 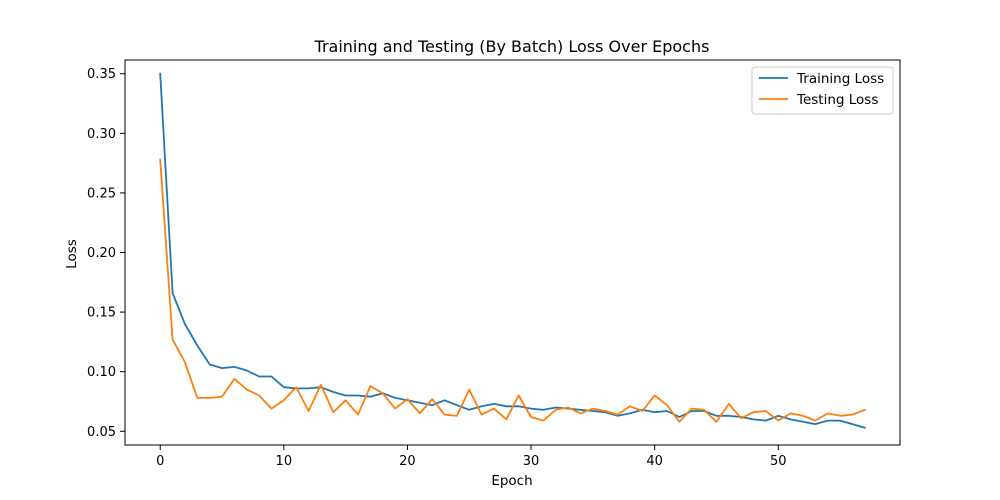 I want to click on y-axis-ticks: 0.05 0.10 0.15 0.20 0.25 0.30 0.35, so click(x=106, y=253).